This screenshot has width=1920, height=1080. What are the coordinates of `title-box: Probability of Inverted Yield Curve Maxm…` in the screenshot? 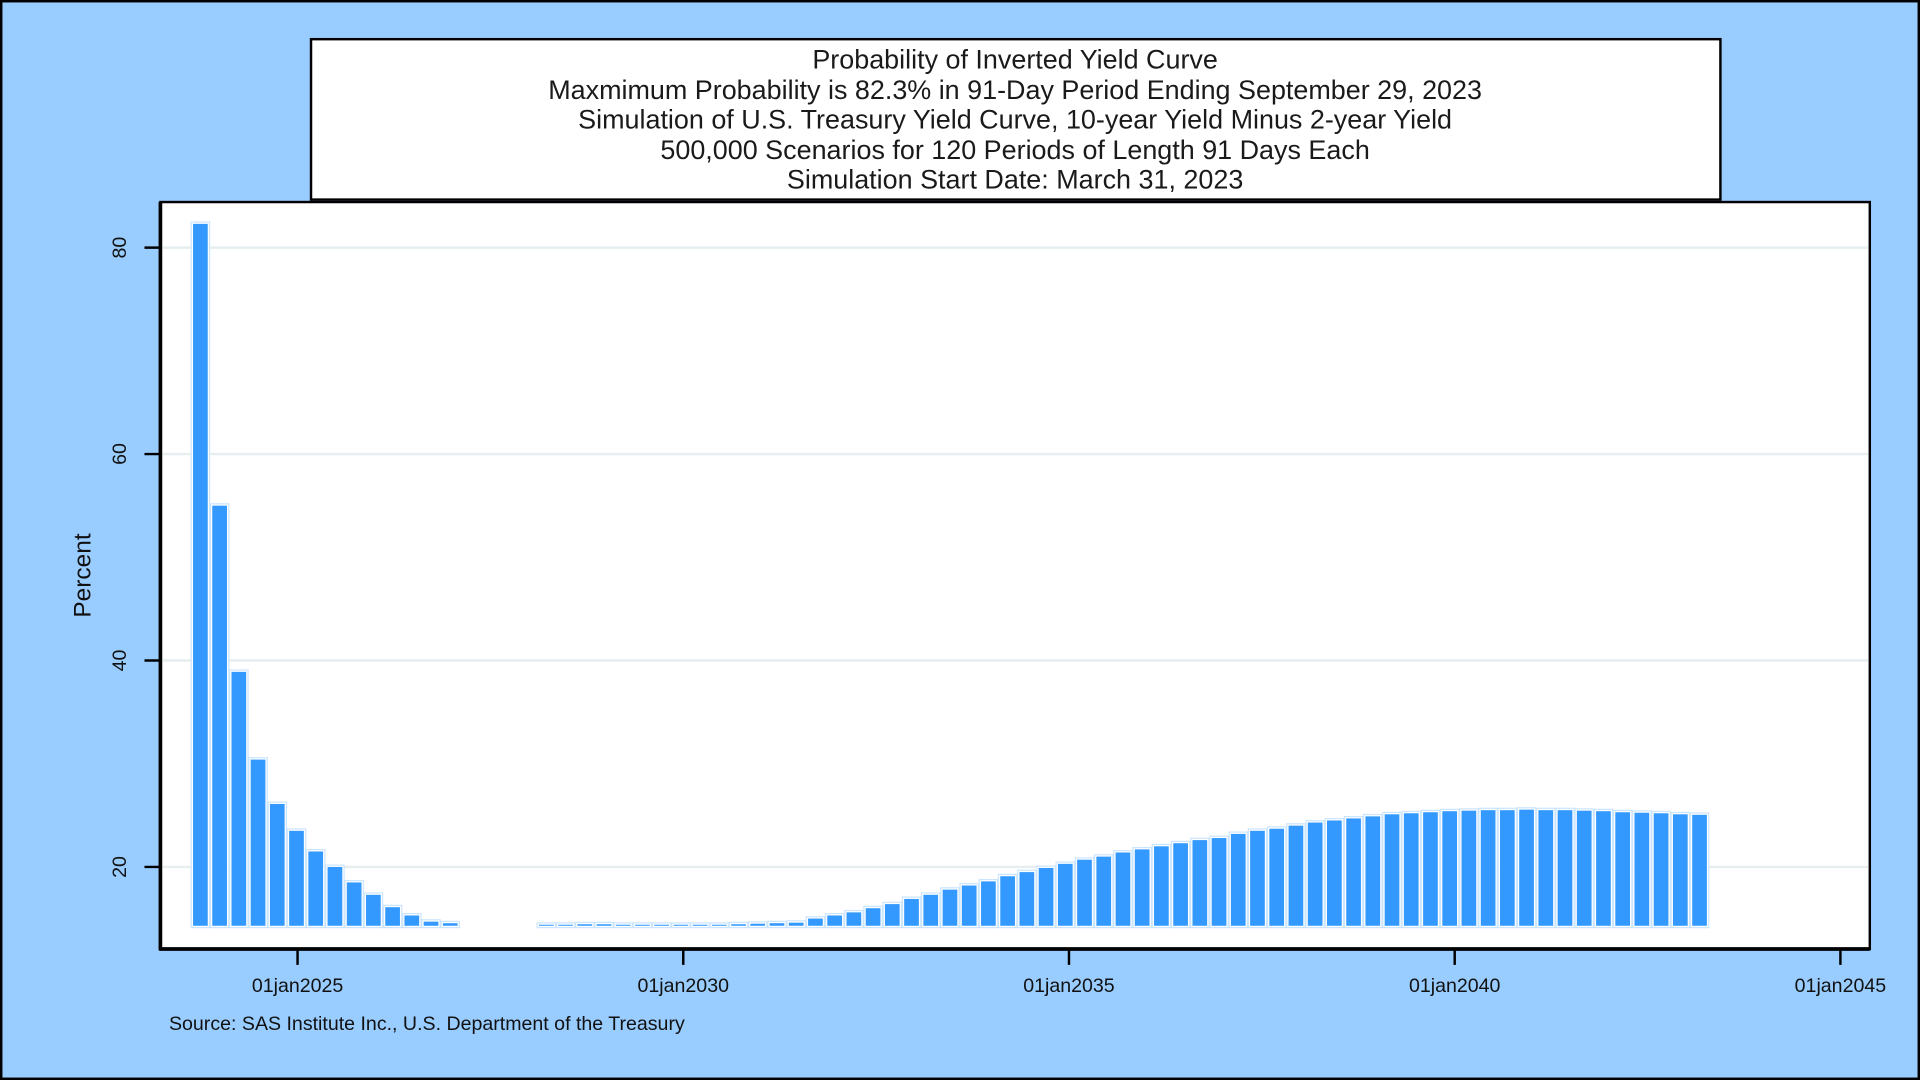 It's located at (1015, 119).